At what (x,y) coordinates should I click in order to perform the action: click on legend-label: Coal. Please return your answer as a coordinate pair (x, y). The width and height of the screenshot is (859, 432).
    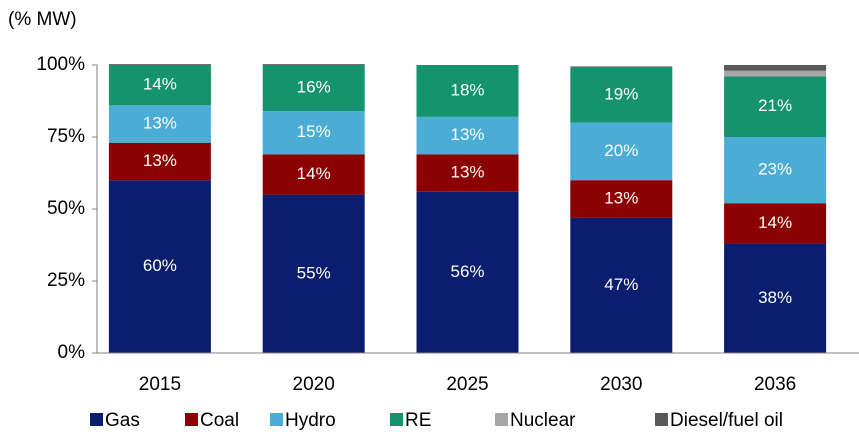
    Looking at the image, I should click on (219, 420).